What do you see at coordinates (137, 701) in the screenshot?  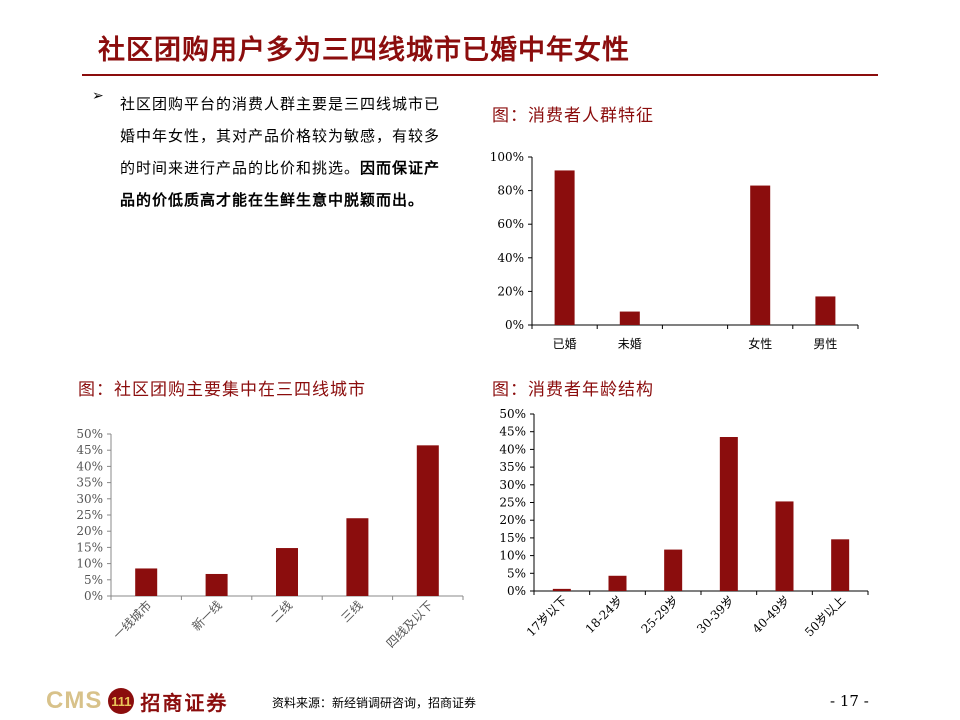 I see `cms-logo: CMS 111 招商证券` at bounding box center [137, 701].